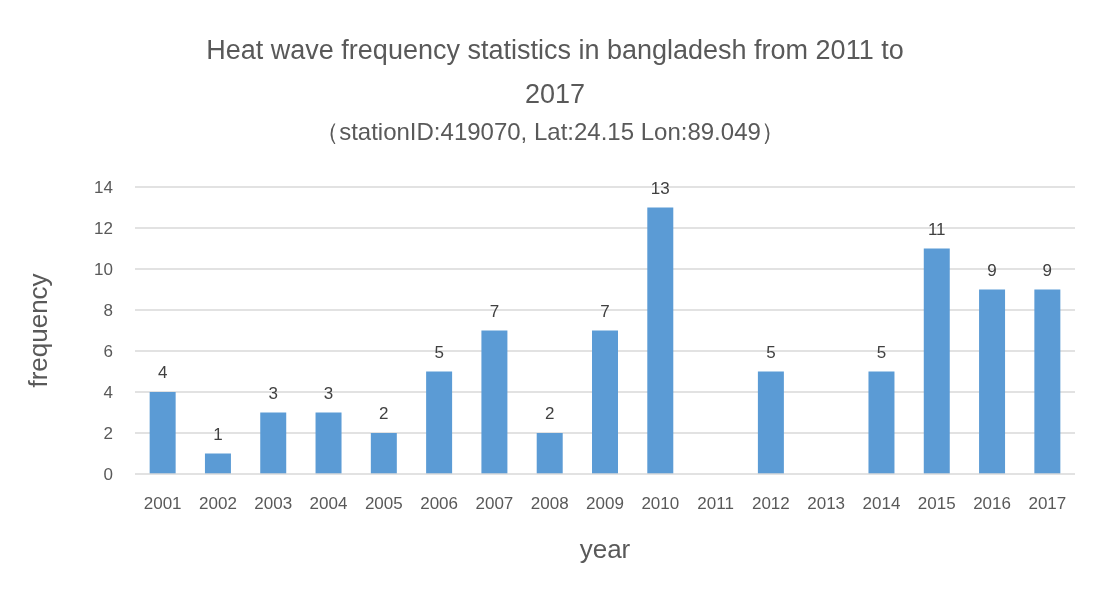  What do you see at coordinates (605, 549) in the screenshot?
I see `x-axis-title: year` at bounding box center [605, 549].